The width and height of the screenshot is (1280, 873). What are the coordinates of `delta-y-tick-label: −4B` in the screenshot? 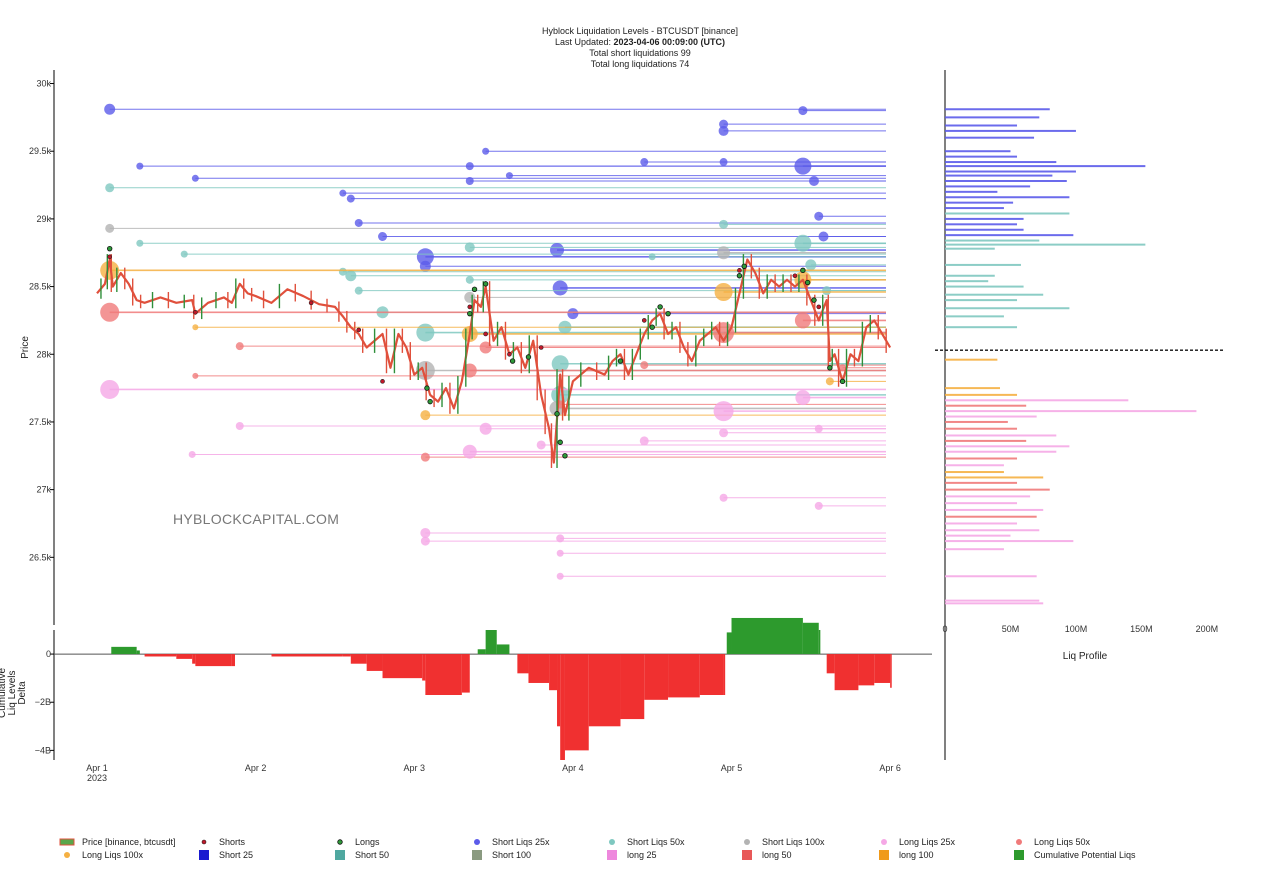 It's located at (43, 750).